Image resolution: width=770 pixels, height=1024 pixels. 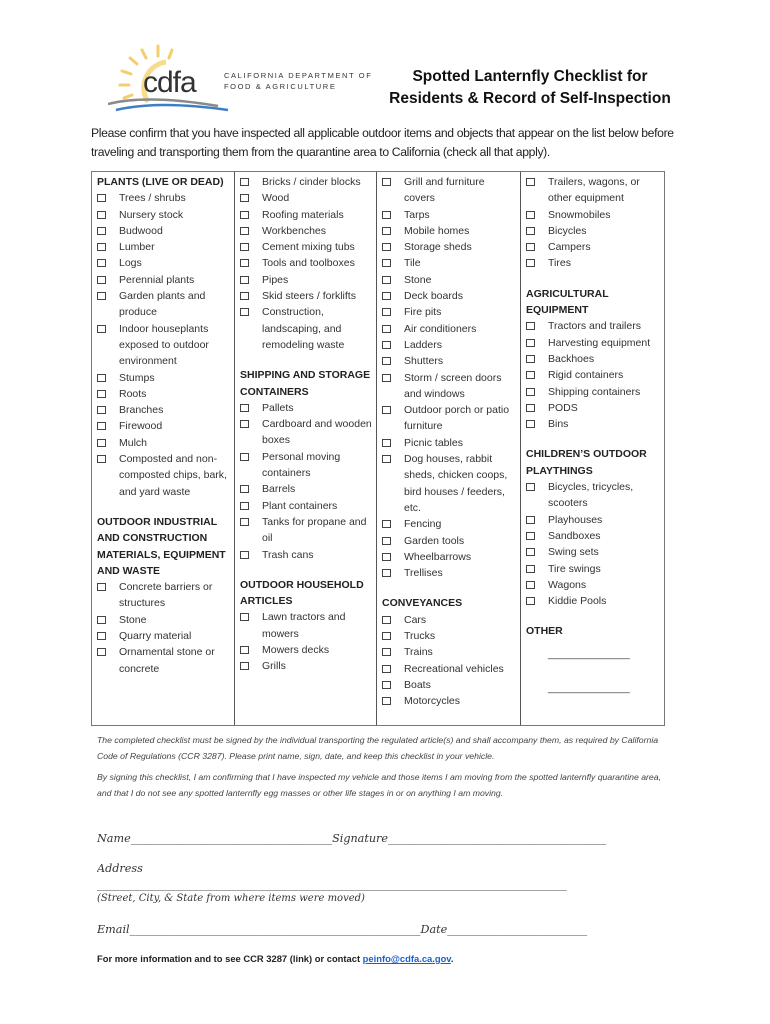 I want to click on checklist-item: Ladders, so click(x=450, y=345).